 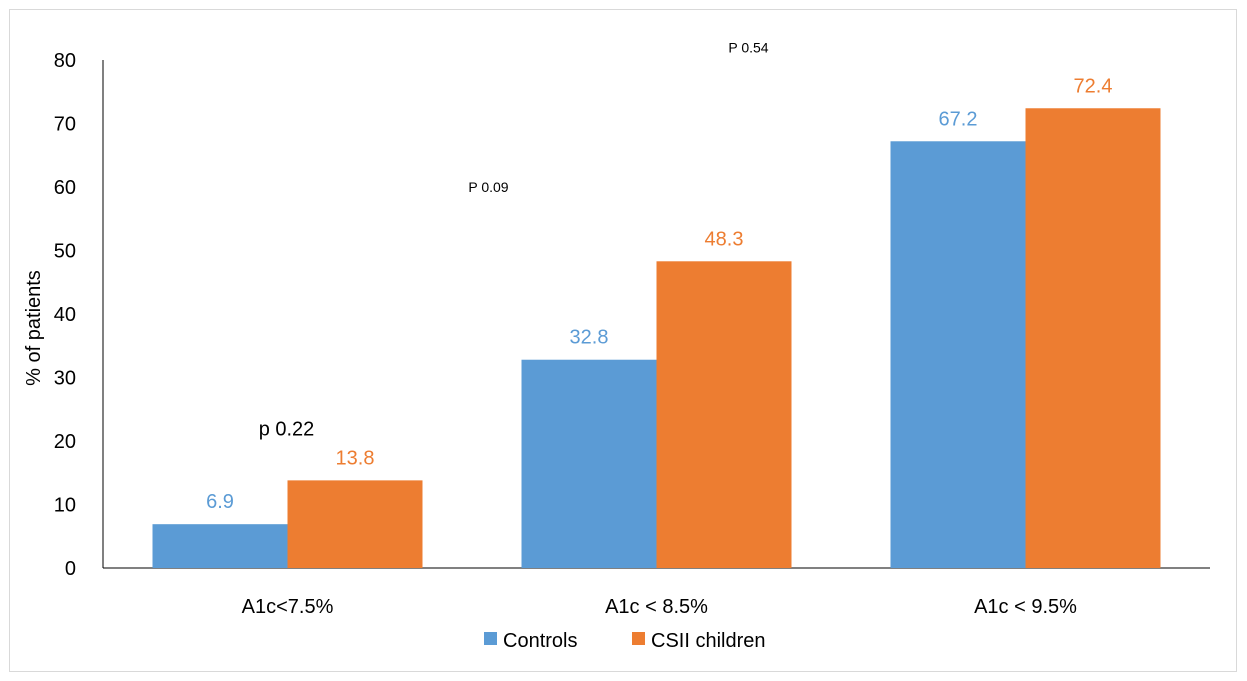 I want to click on data-label: 6.9, so click(x=220, y=502).